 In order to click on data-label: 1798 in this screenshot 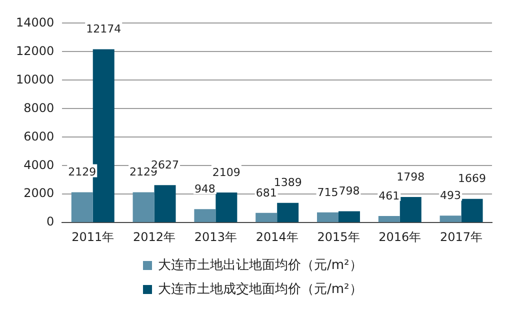, I will do `click(410, 177)`.